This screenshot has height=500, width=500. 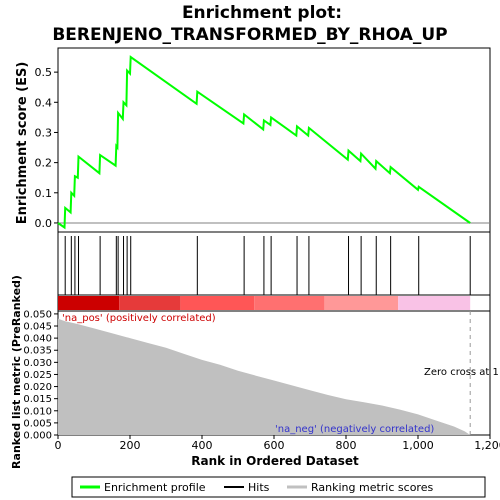 I want to click on metric-x-tick-label: 400, so click(x=202, y=445).